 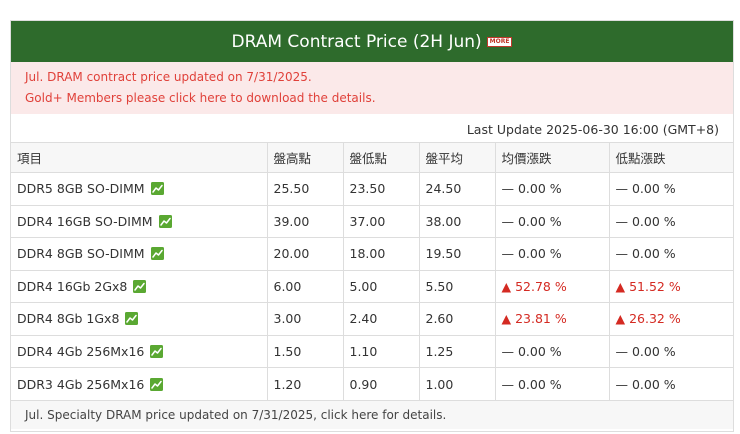 What do you see at coordinates (457, 383) in the screenshot?
I see `cell-avg: 1.00` at bounding box center [457, 383].